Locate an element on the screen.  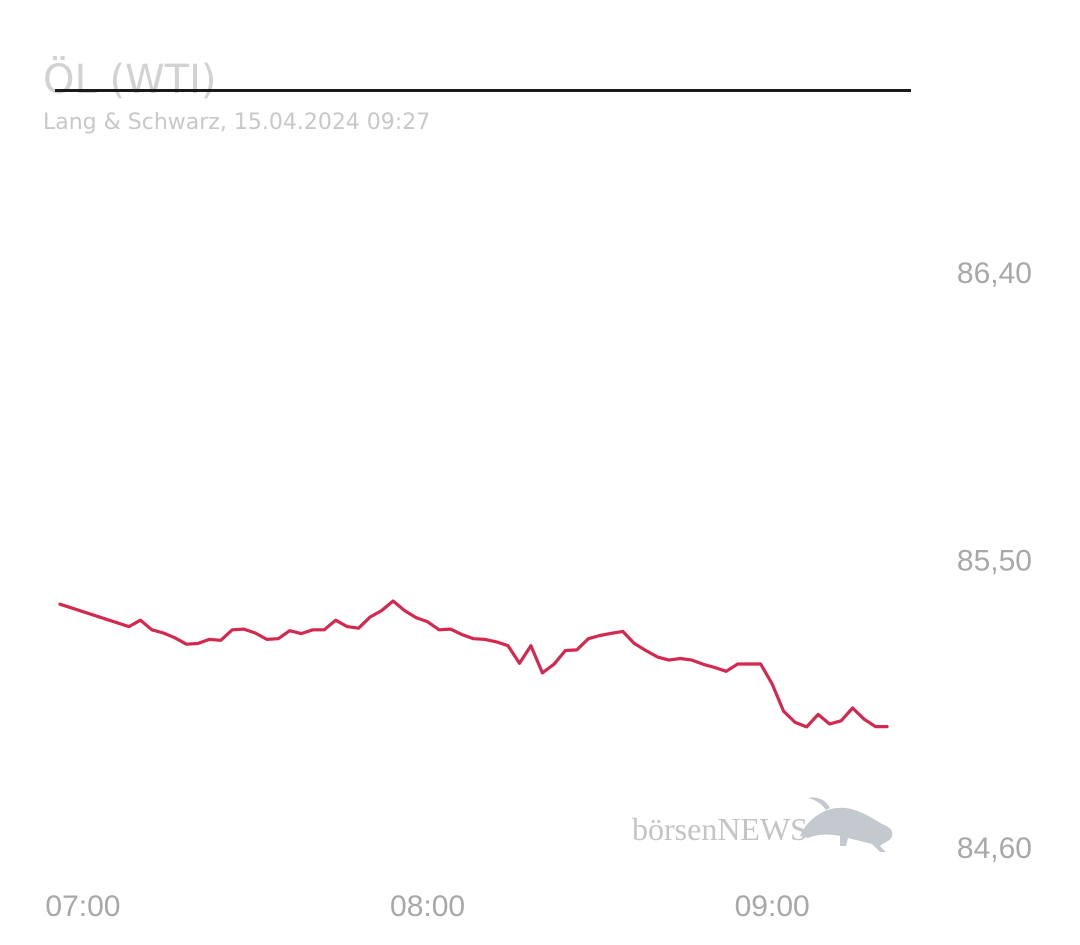
y-tick-label: 85,50 is located at coordinates (994, 561).